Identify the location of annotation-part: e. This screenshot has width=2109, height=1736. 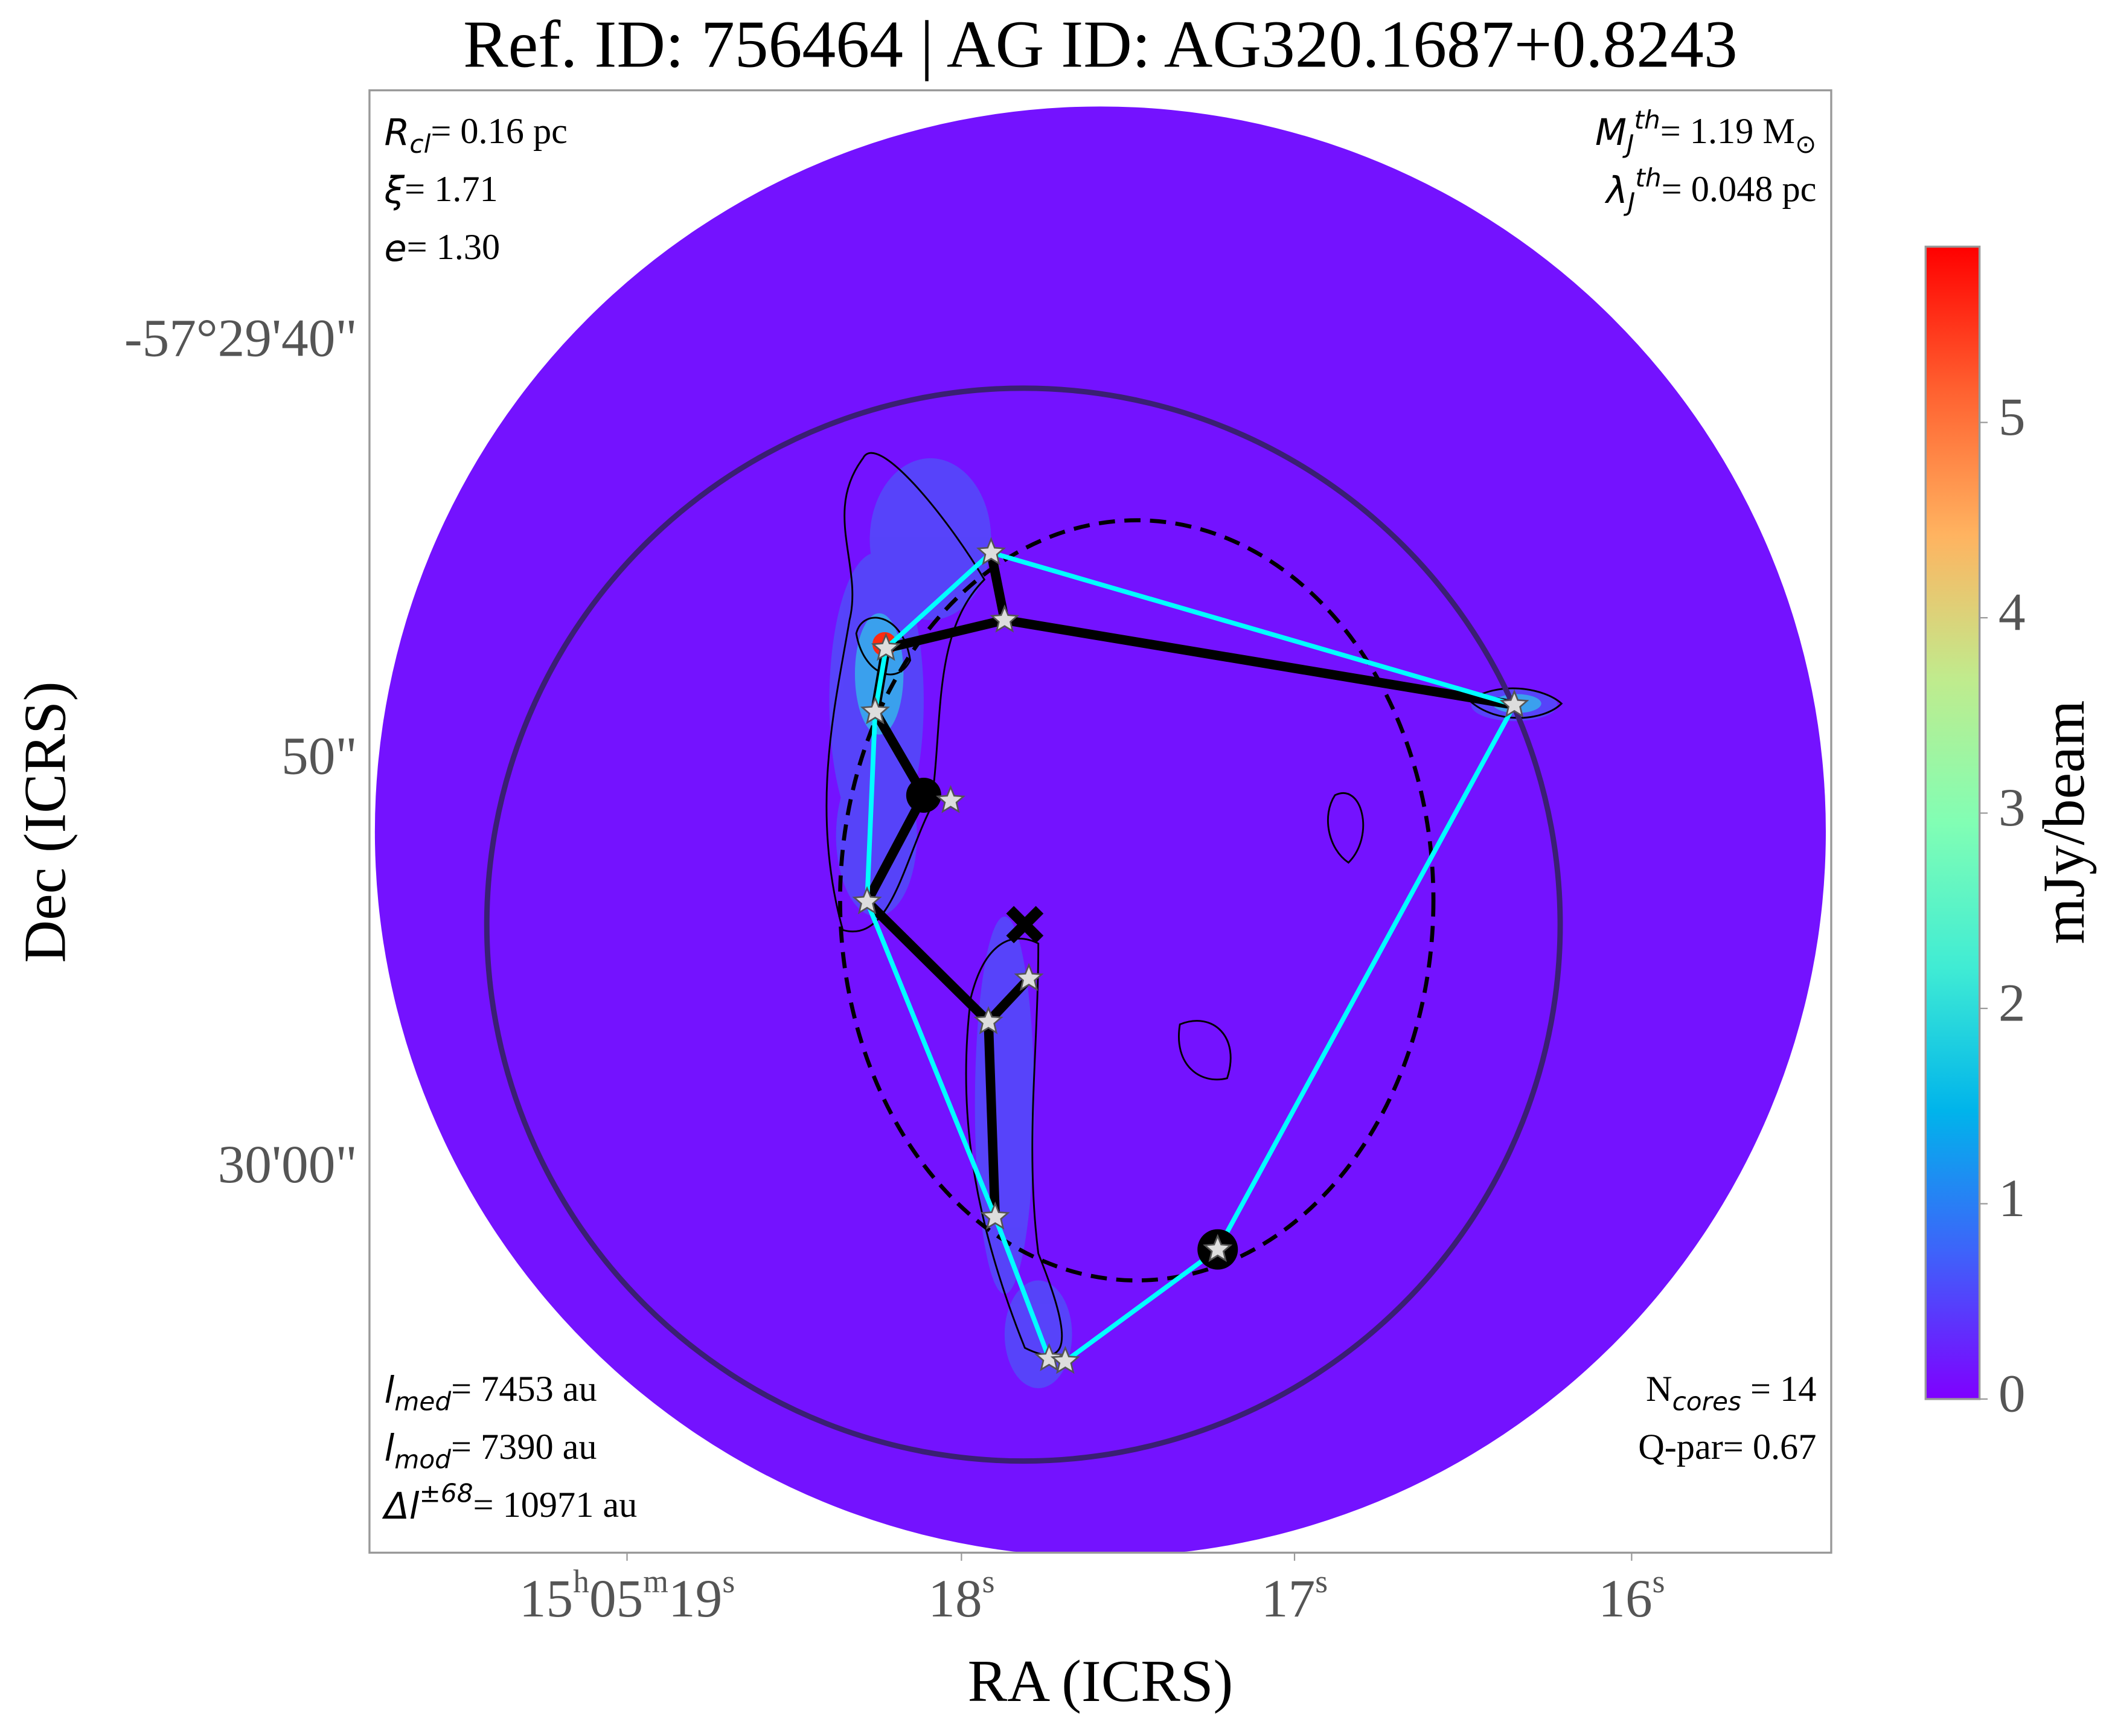
(396, 249).